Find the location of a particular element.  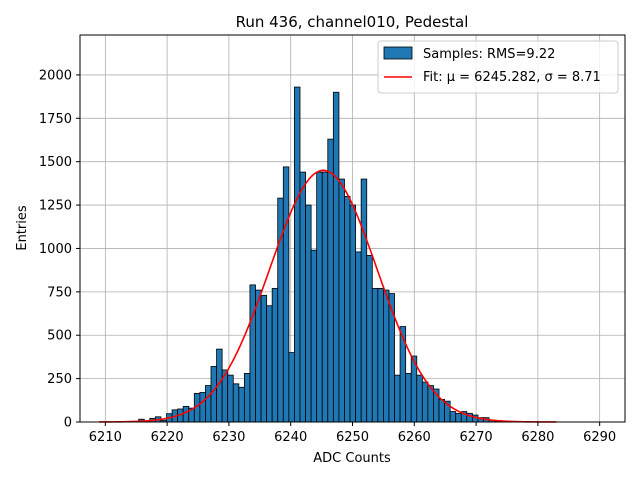

legend-box is located at coordinates (498, 67).